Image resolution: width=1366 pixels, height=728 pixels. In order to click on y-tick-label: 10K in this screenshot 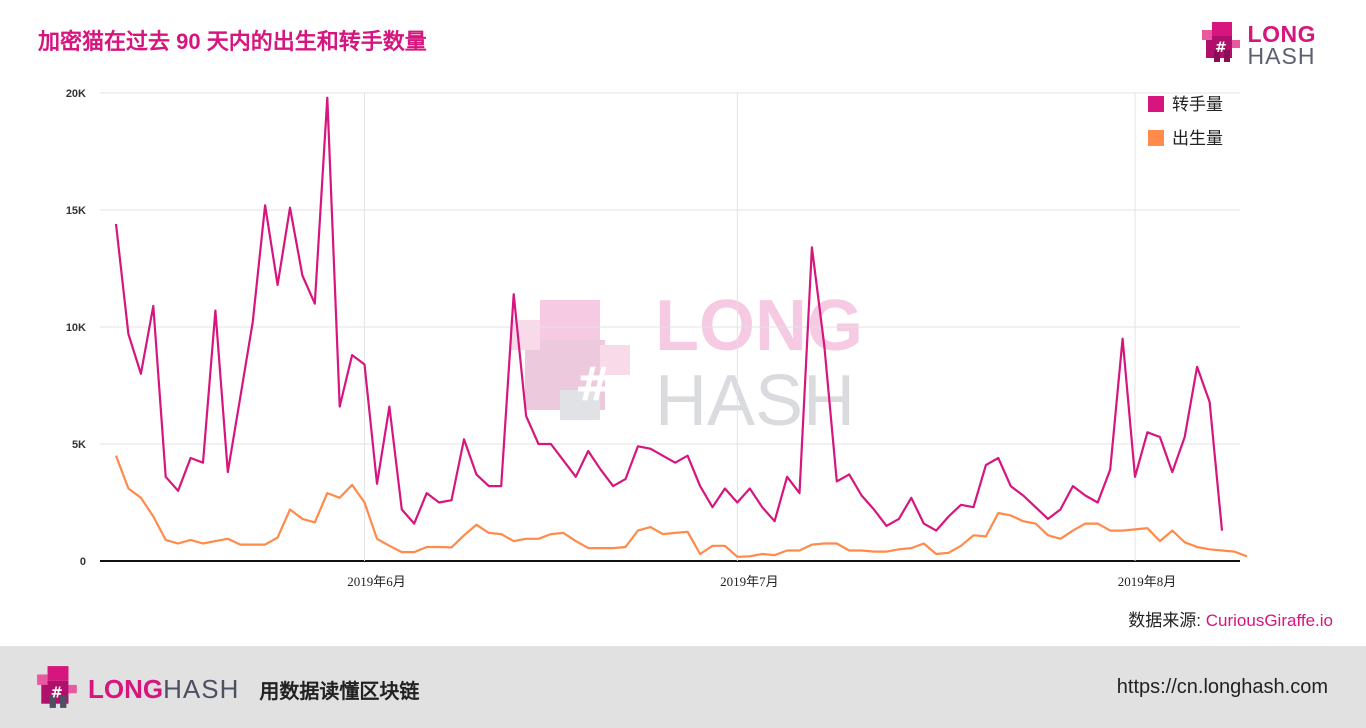, I will do `click(76, 328)`.